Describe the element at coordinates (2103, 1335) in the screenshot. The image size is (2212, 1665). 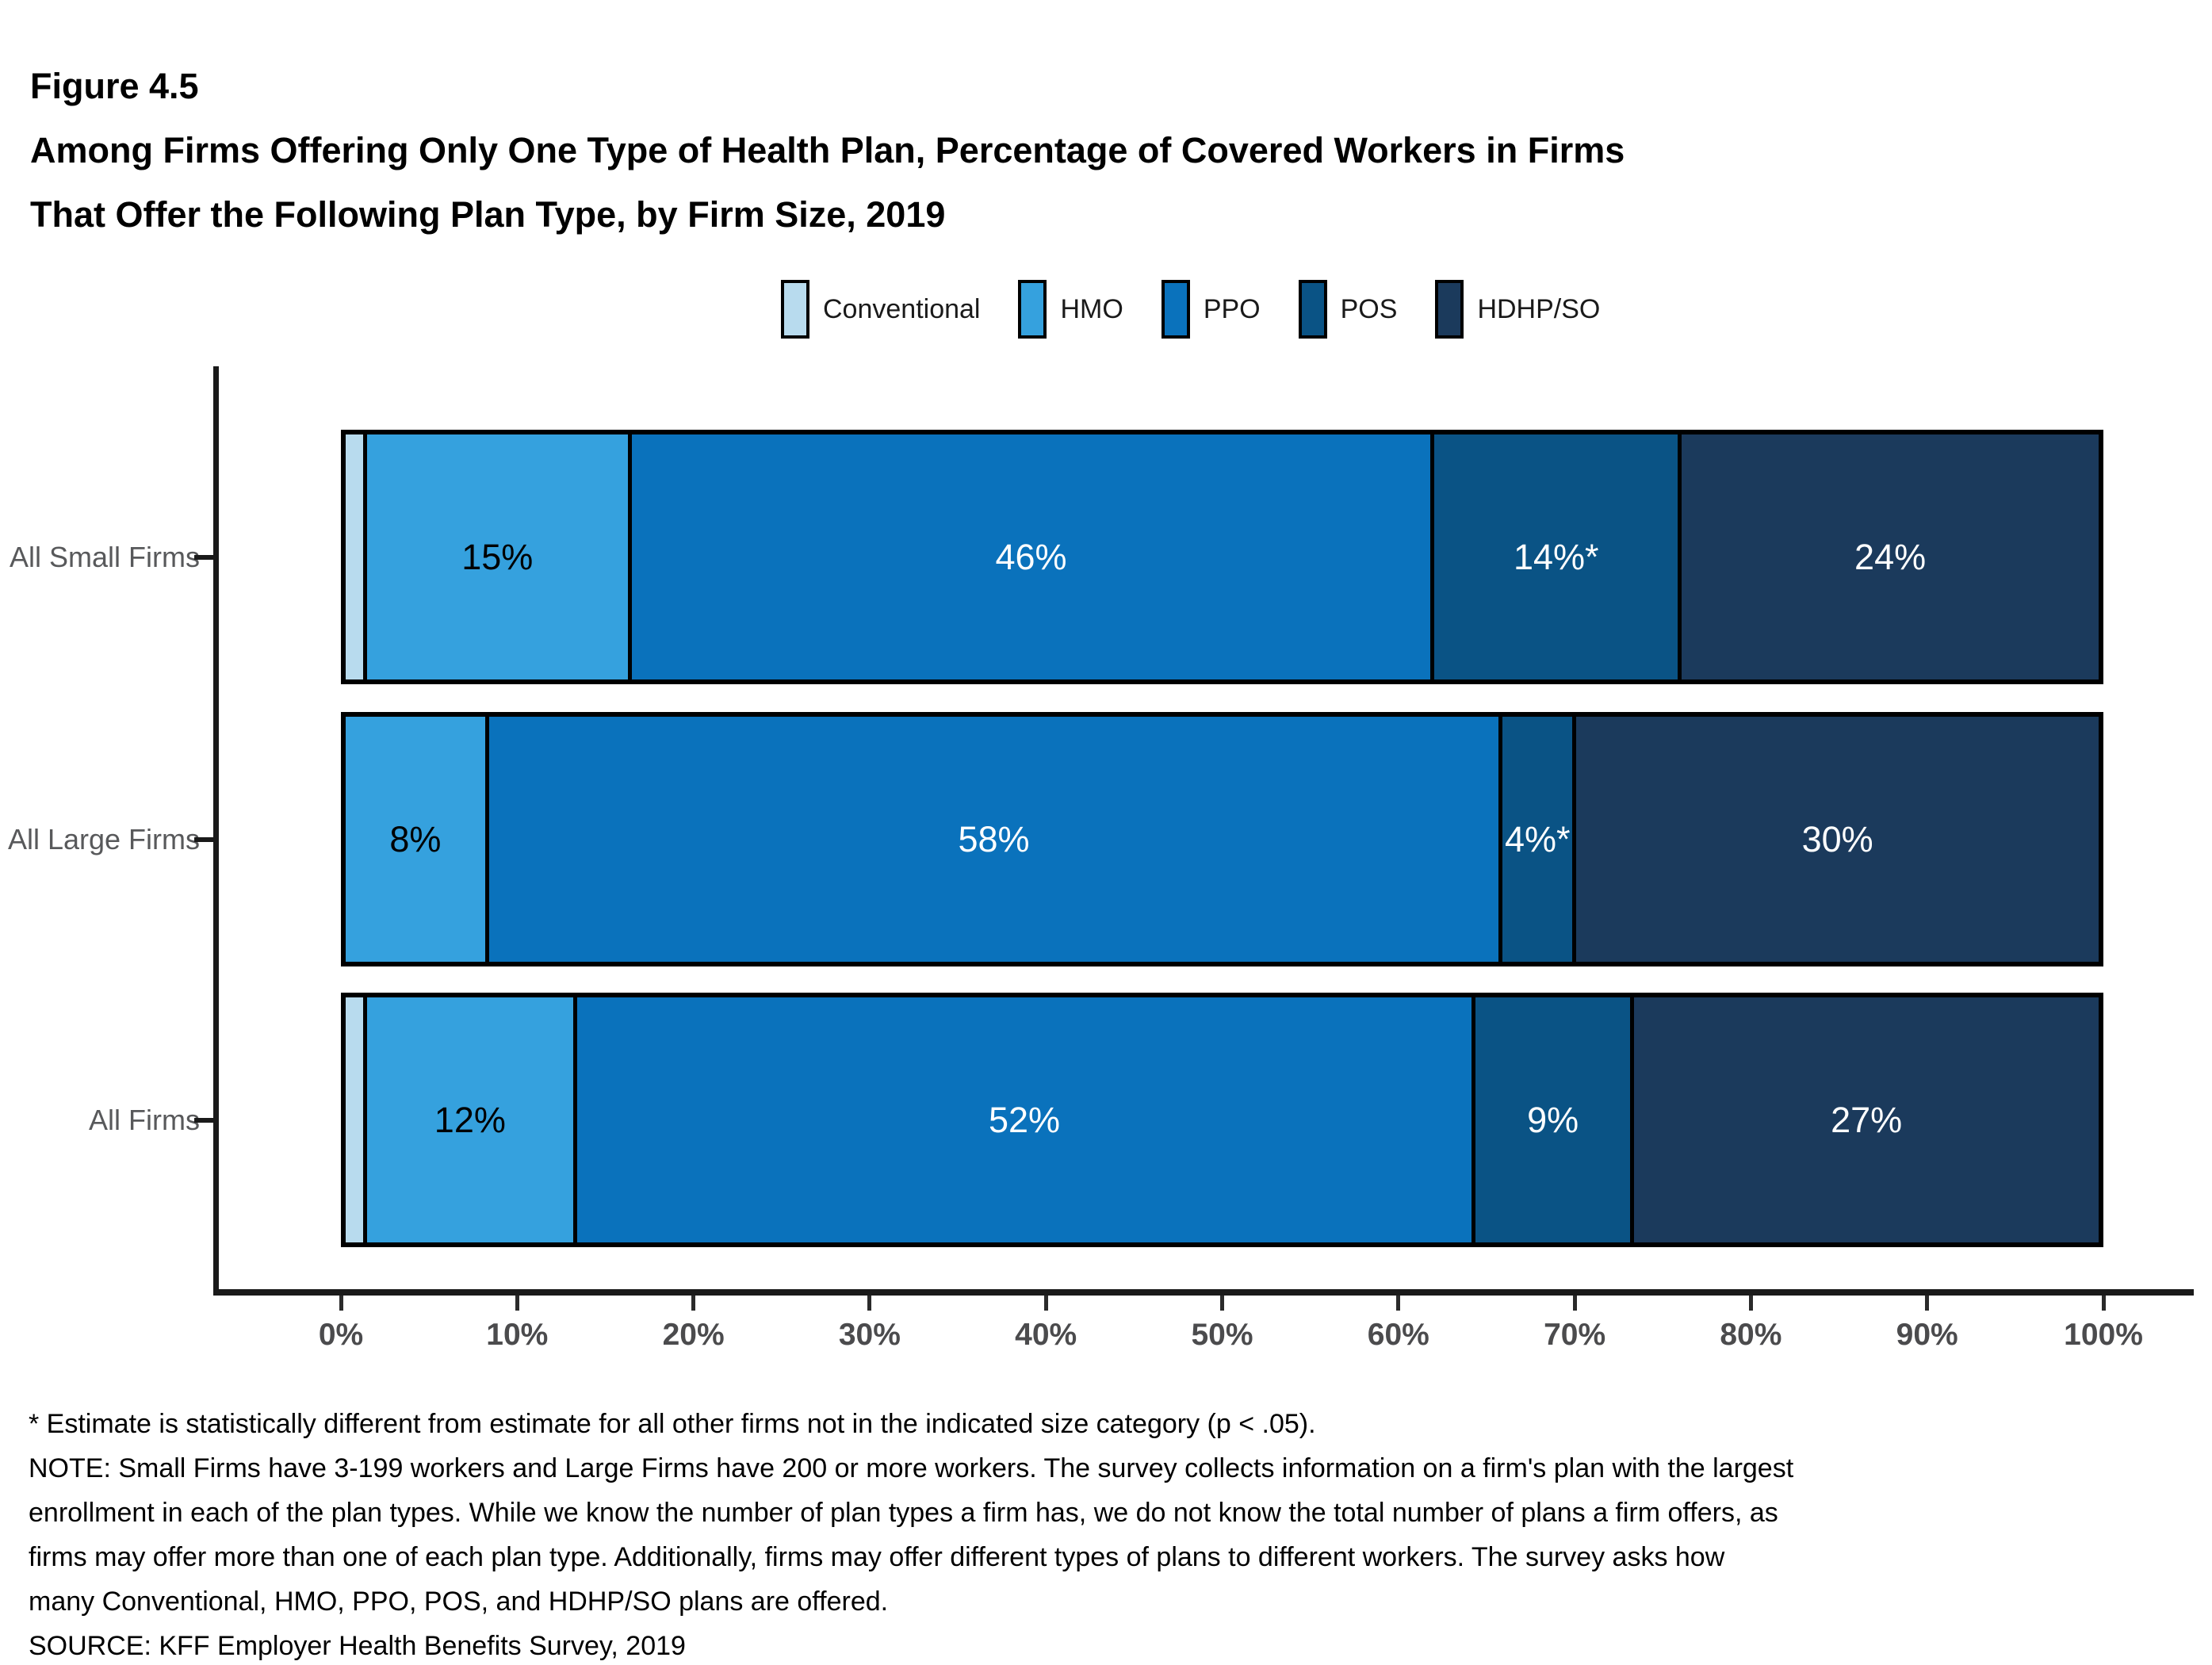
I see `x-axis-tick-label: 100%` at that location.